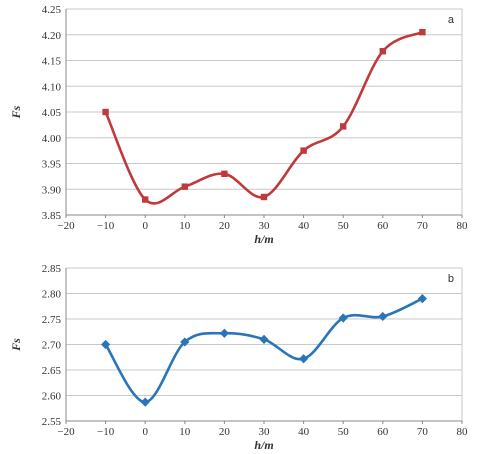 This screenshot has width=482, height=454. I want to click on panel-b-y-tick-label: 2.85, so click(52, 269).